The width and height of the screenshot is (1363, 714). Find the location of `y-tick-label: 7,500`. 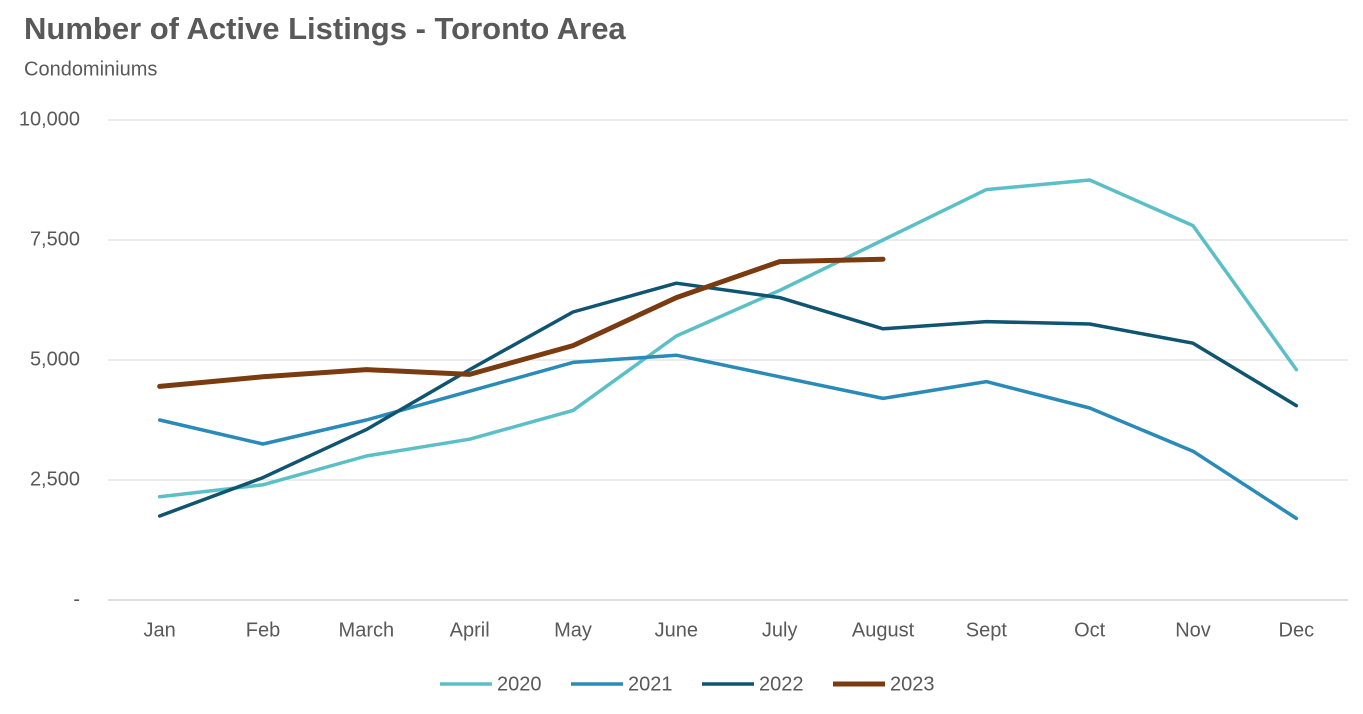

y-tick-label: 7,500 is located at coordinates (55, 239).